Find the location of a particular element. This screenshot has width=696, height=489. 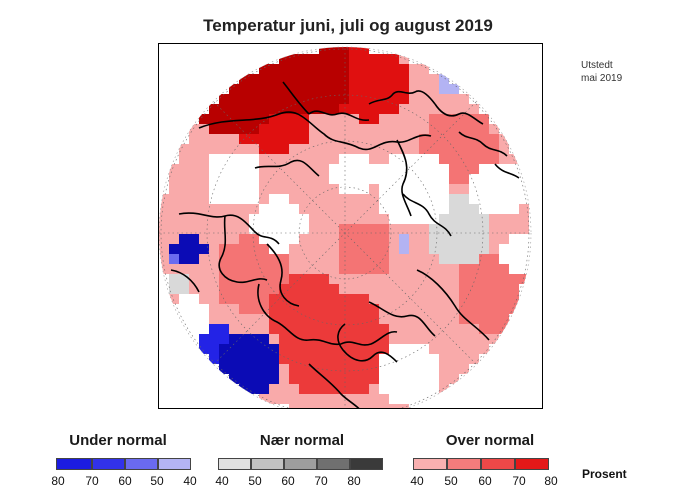

issued-date: mai 2019 is located at coordinates (602, 78).